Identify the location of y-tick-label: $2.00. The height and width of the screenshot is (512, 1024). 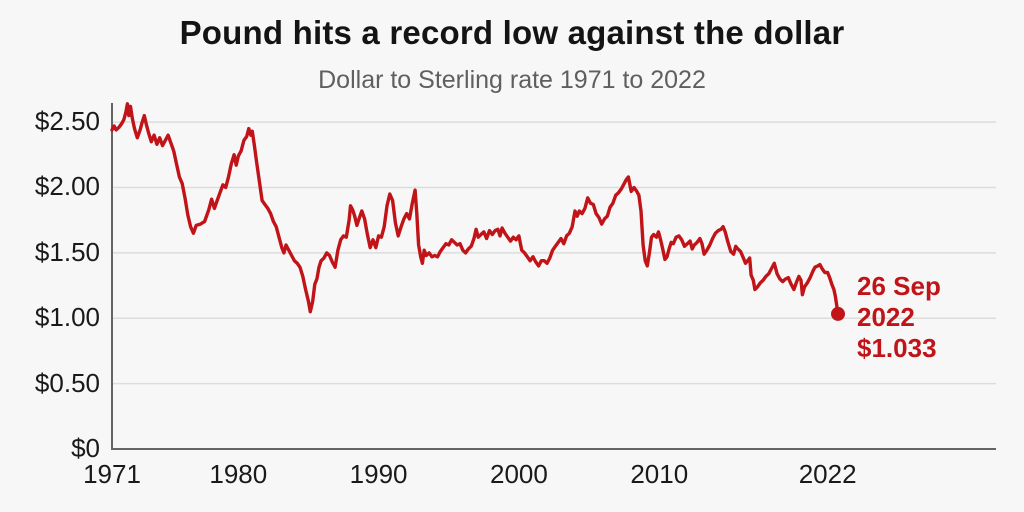
(67, 186).